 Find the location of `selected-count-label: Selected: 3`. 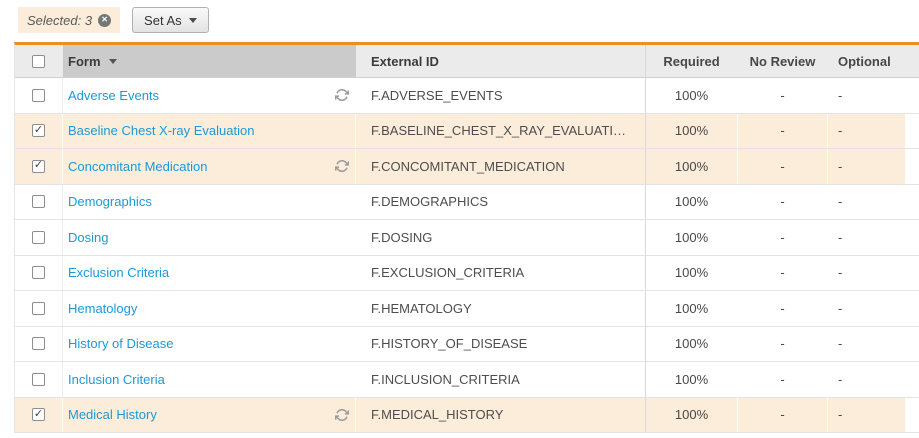

selected-count-label: Selected: 3 is located at coordinates (60, 20).